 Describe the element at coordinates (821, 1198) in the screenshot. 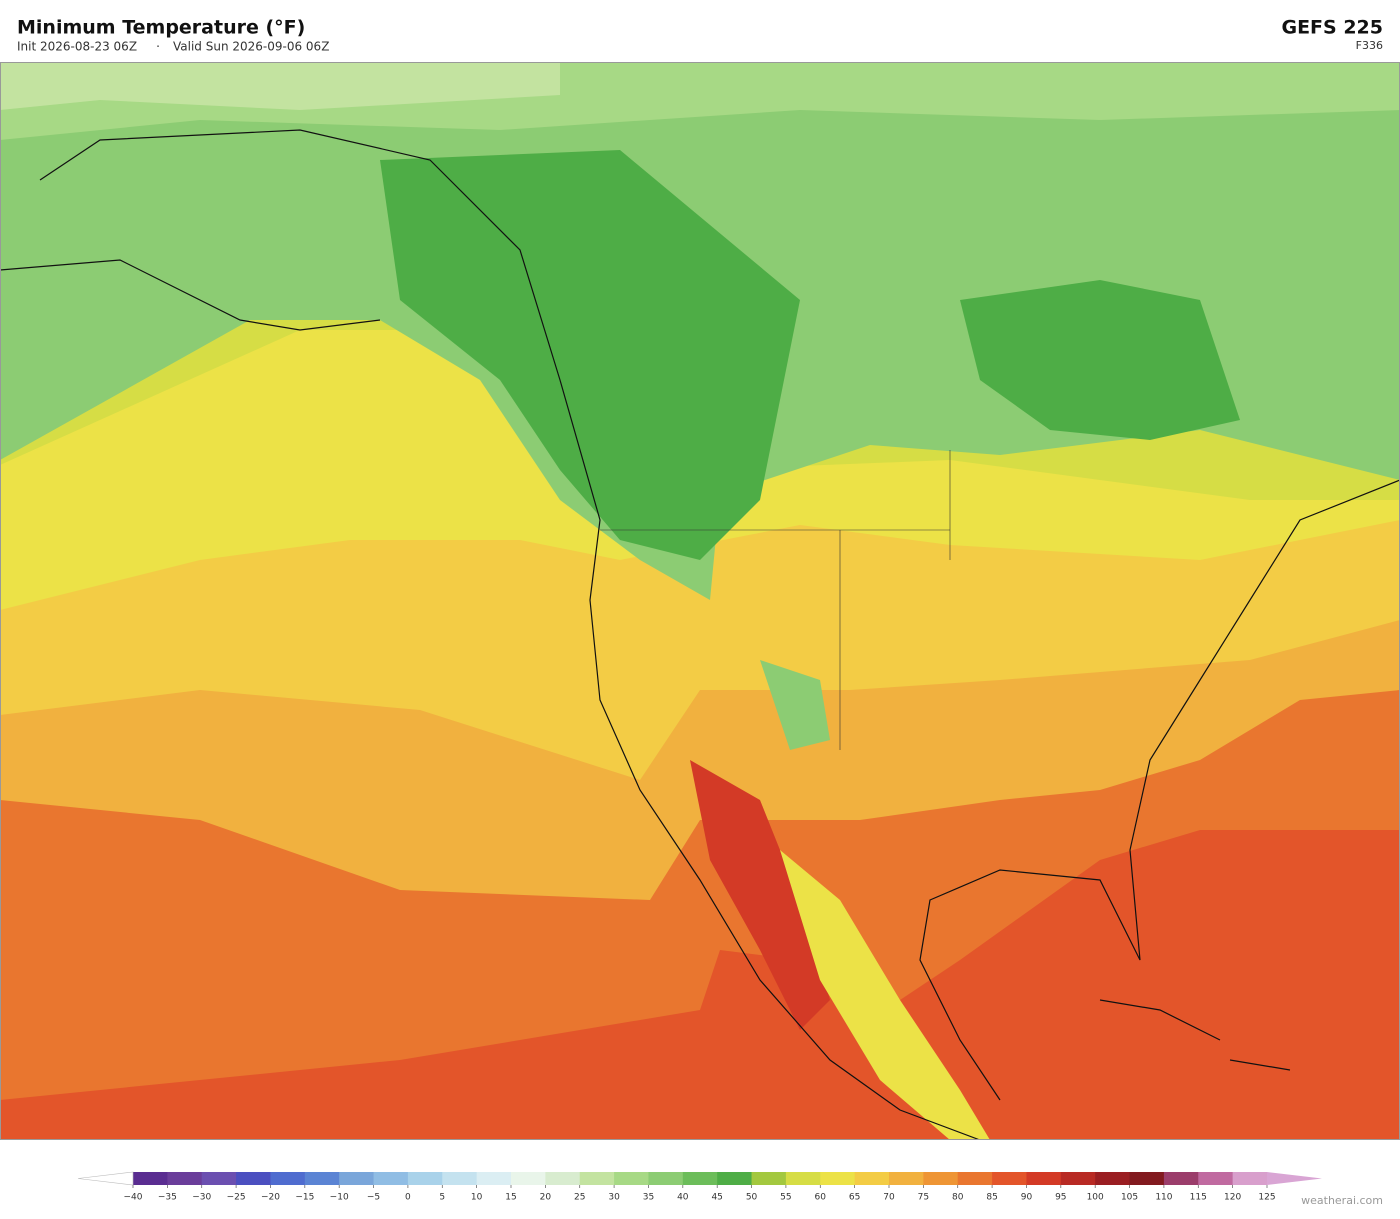

I see `colorbar-tick-label: 60` at that location.